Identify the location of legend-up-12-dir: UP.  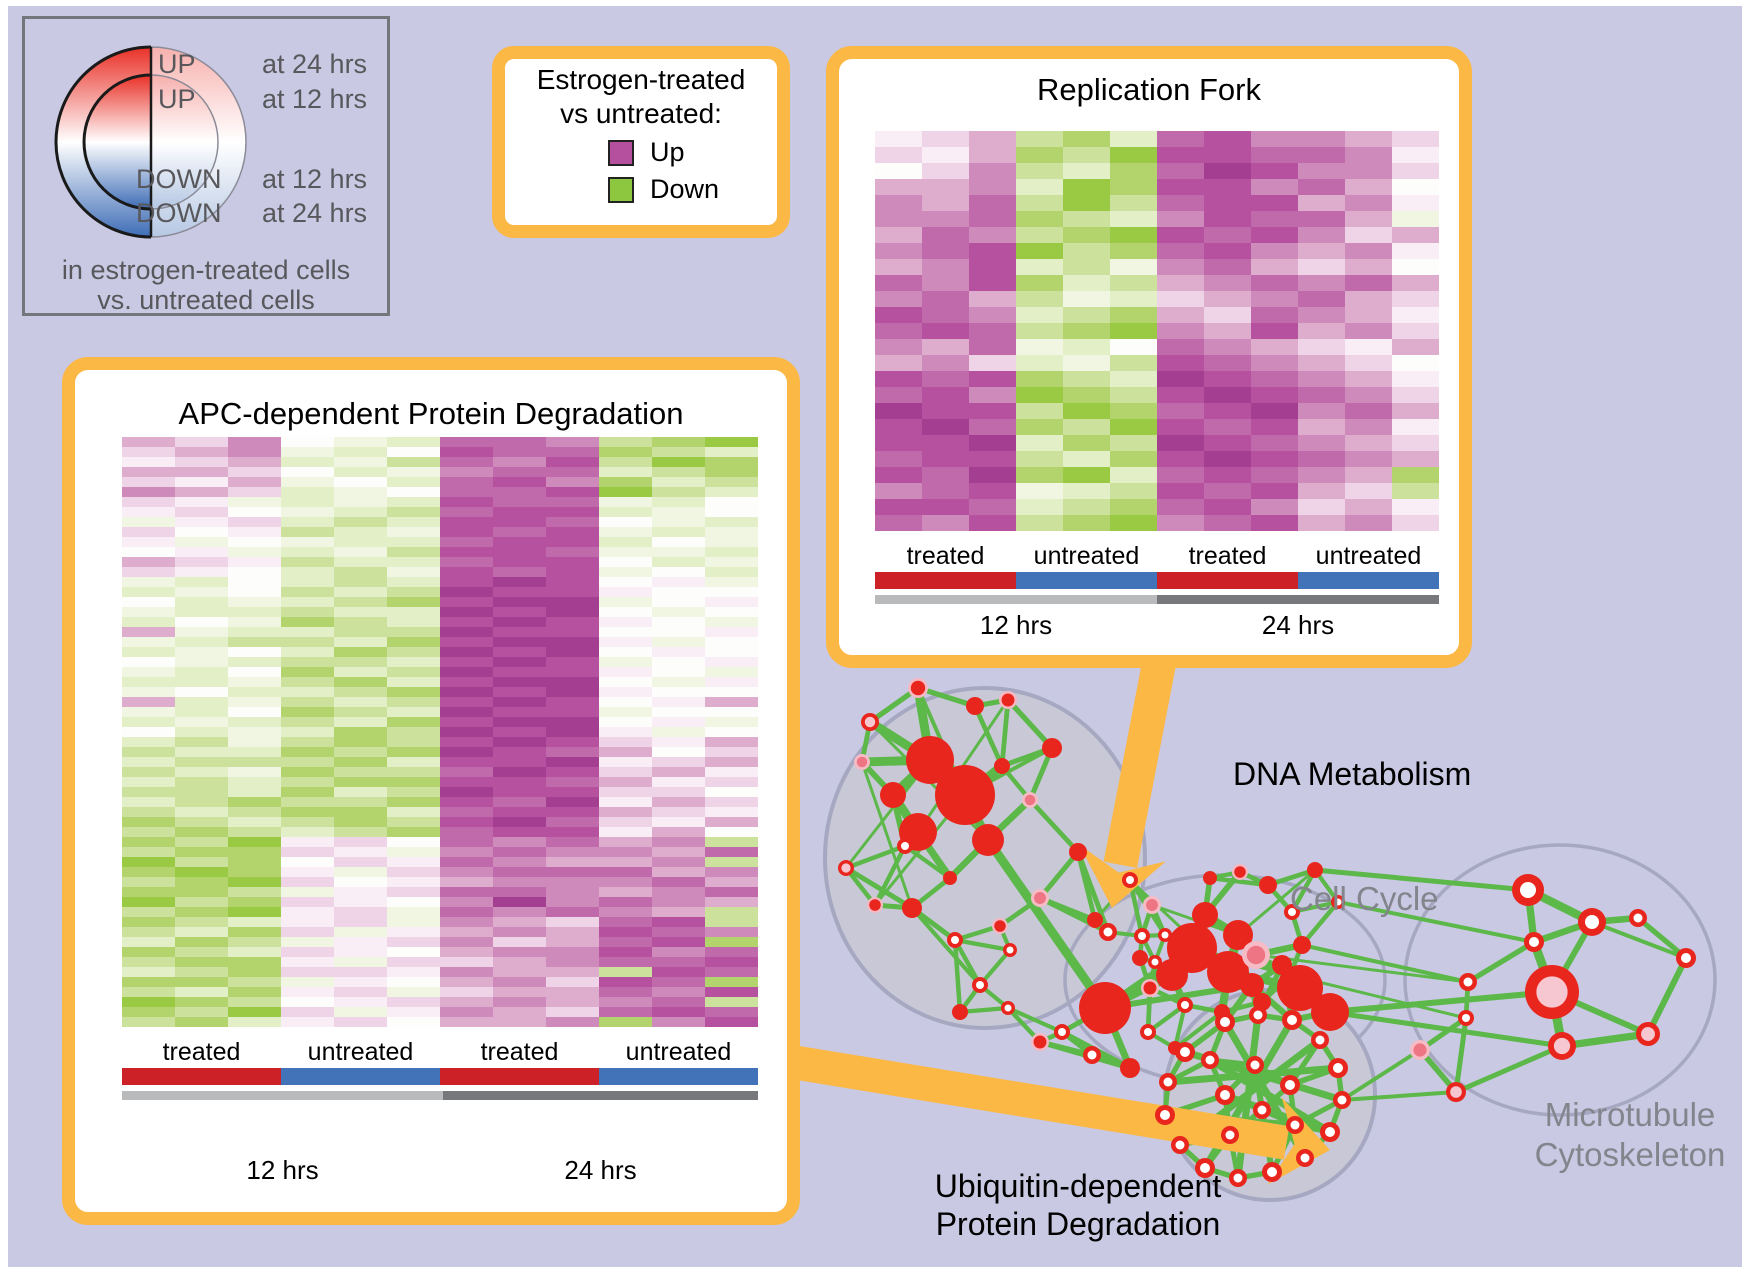
(177, 99).